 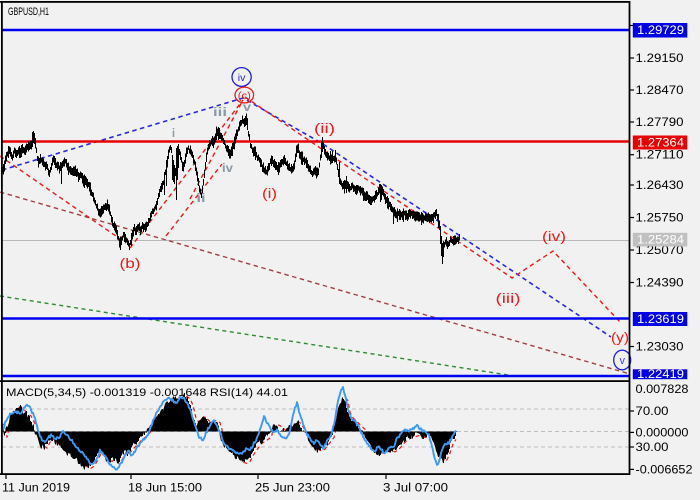 I want to click on svg-text: 1.28470, so click(x=660, y=91).